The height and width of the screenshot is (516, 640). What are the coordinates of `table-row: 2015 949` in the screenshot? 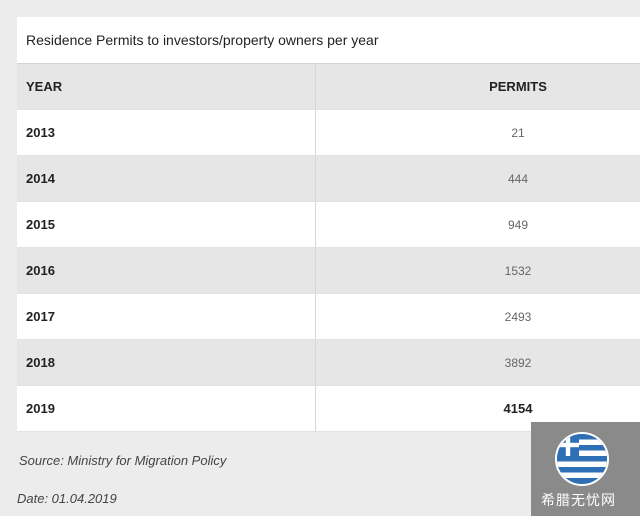 It's located at (328, 224).